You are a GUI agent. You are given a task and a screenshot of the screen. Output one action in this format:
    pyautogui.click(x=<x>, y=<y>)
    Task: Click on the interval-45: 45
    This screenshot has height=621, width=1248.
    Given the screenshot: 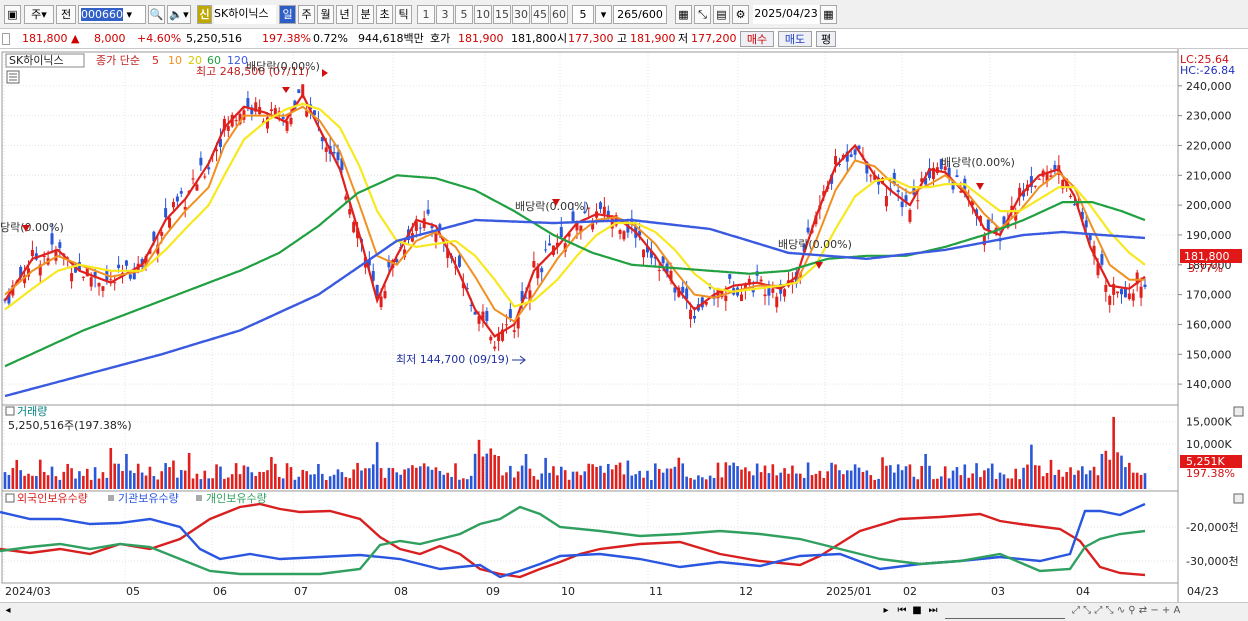 What is the action you would take?
    pyautogui.click(x=540, y=14)
    